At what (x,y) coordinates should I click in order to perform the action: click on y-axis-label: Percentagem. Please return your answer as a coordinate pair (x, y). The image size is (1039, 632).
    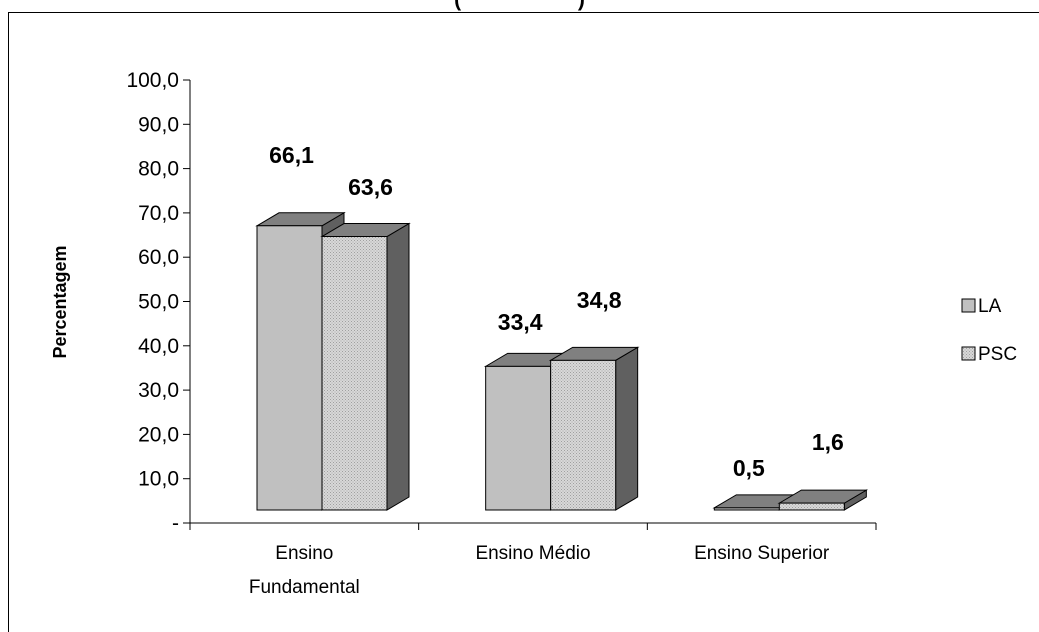
    Looking at the image, I should click on (60, 301).